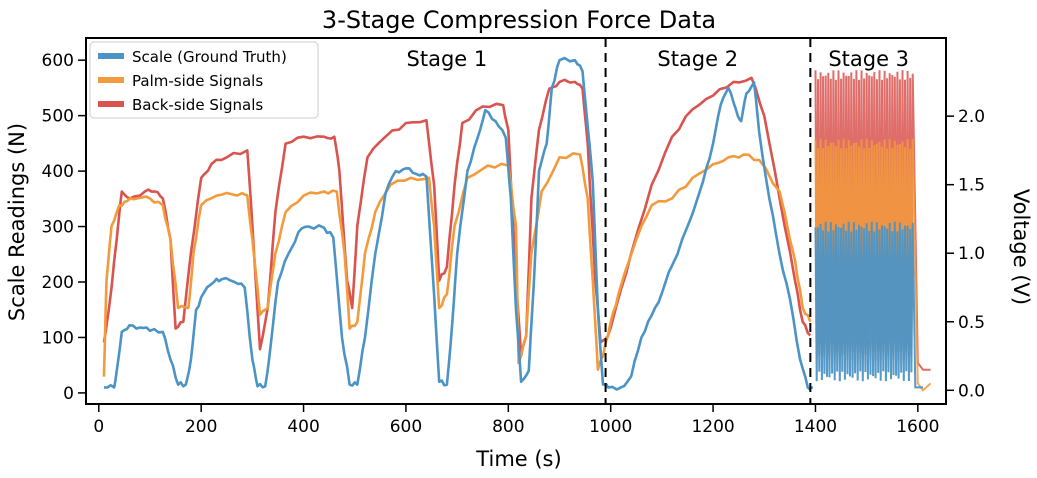 The image size is (1037, 478). I want to click on y-tick-label: 100, so click(58, 338).